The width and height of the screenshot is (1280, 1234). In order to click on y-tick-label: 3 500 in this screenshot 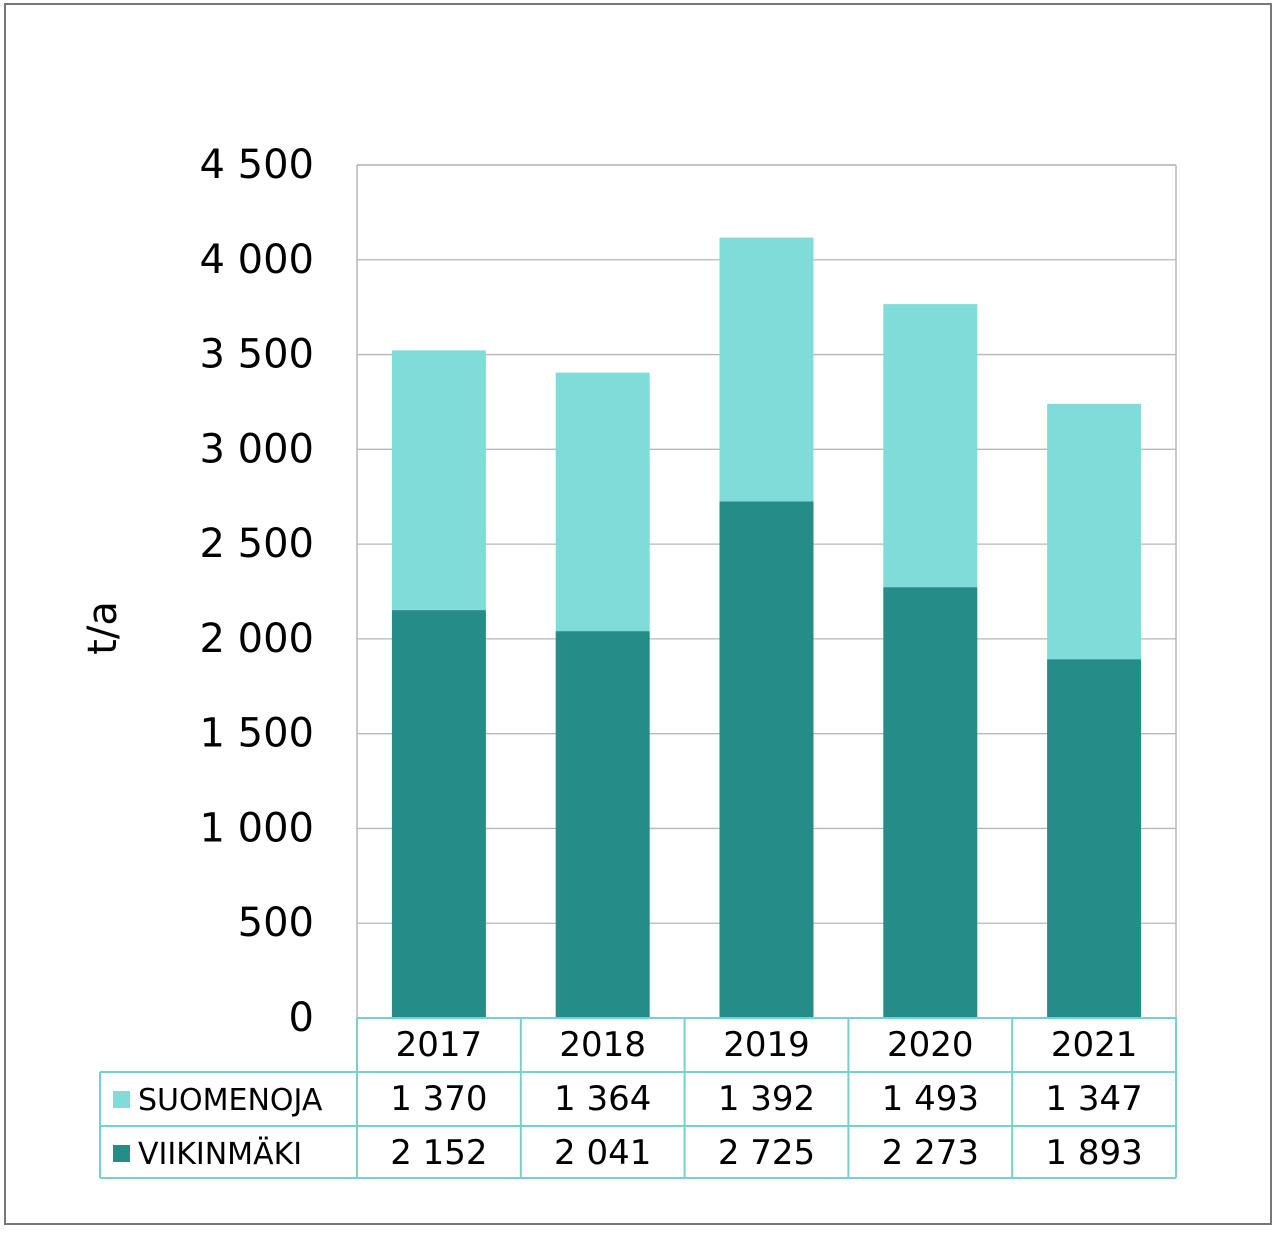, I will do `click(256, 355)`.